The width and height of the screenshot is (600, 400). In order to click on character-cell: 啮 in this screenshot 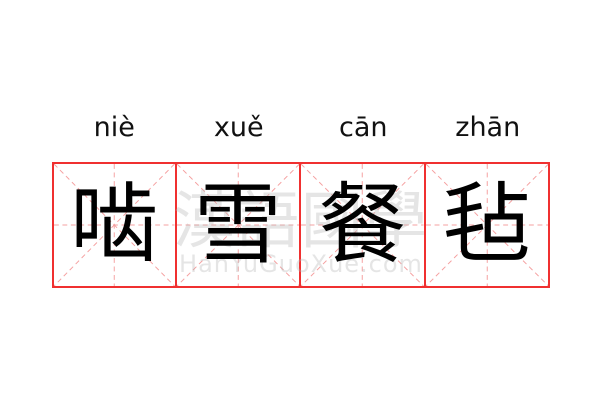, I will do `click(114, 225)`.